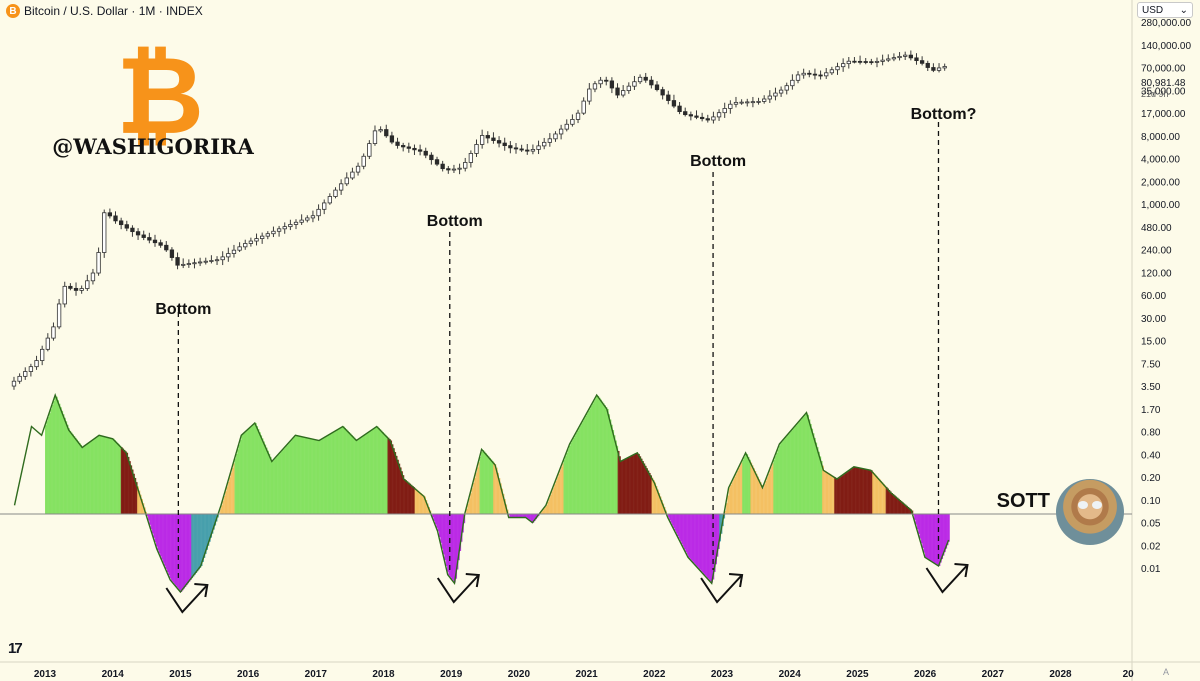  I want to click on bitcoin-symbol: ₿, so click(160, 96).